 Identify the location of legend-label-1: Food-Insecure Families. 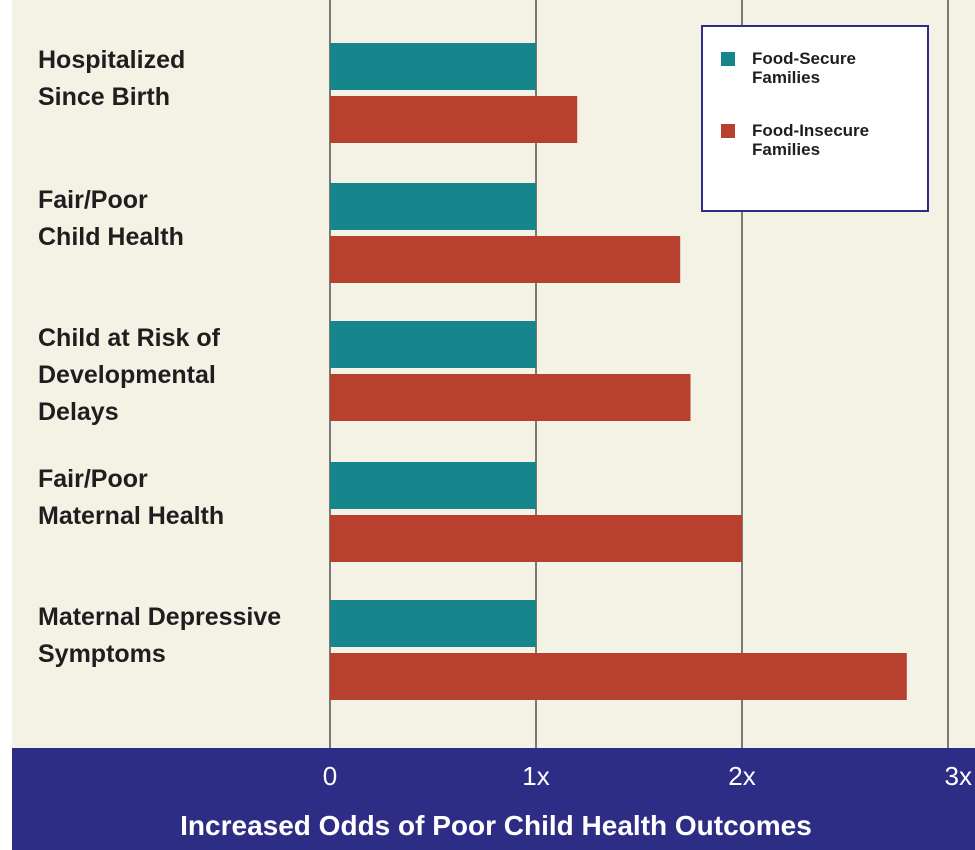
(810, 140).